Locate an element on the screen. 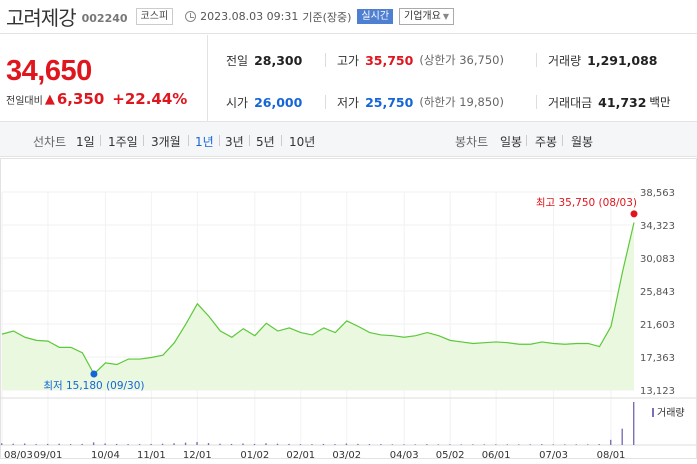  stat-volume: 거래량 1,291,088 is located at coordinates (603, 60).